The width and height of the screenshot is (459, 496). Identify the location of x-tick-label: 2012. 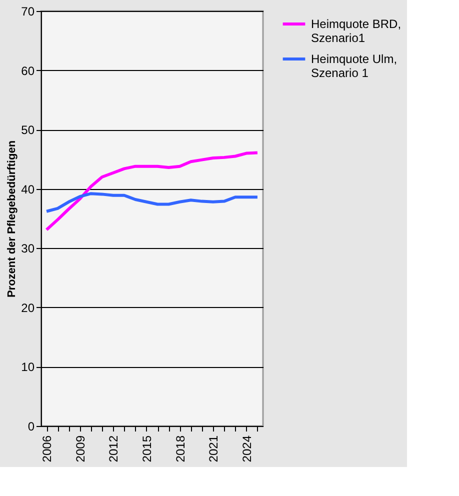
(113, 448).